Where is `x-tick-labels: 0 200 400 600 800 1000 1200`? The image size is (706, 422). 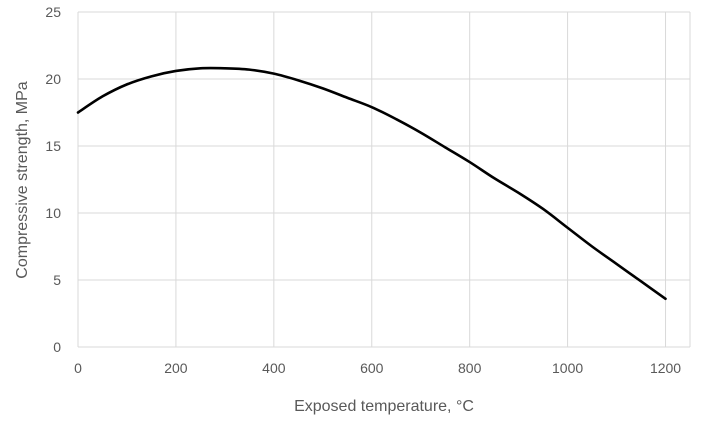
x-tick-labels: 0 200 400 600 800 1000 1200 is located at coordinates (377, 368).